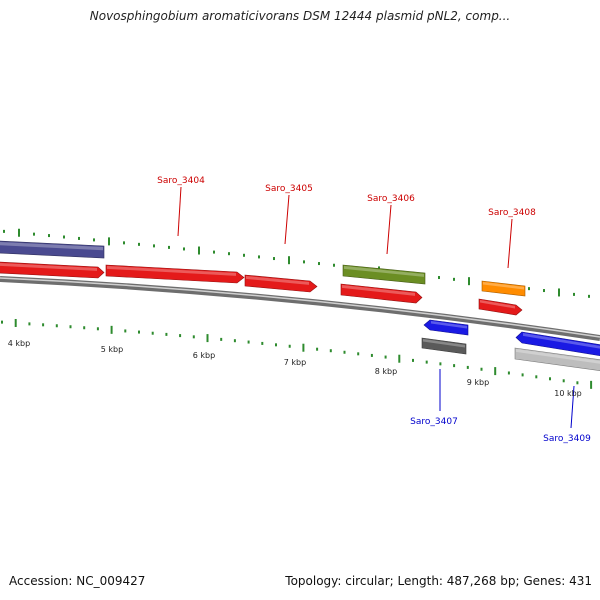 This screenshot has width=600, height=600. Describe the element at coordinates (381, 293) in the screenshot. I see `gene-feature-saro_3406b` at that location.